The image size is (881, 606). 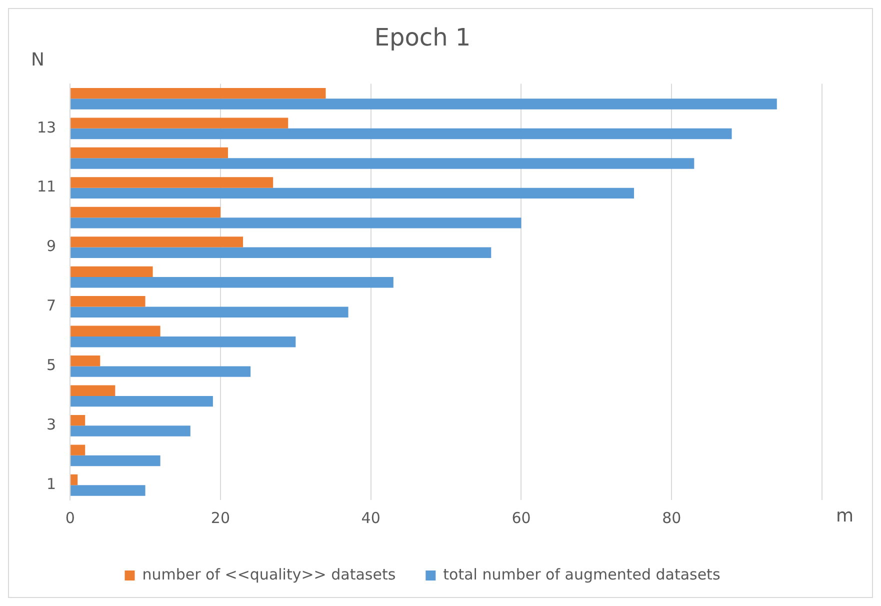 What do you see at coordinates (220, 517) in the screenshot?
I see `x-tick-label: 20` at bounding box center [220, 517].